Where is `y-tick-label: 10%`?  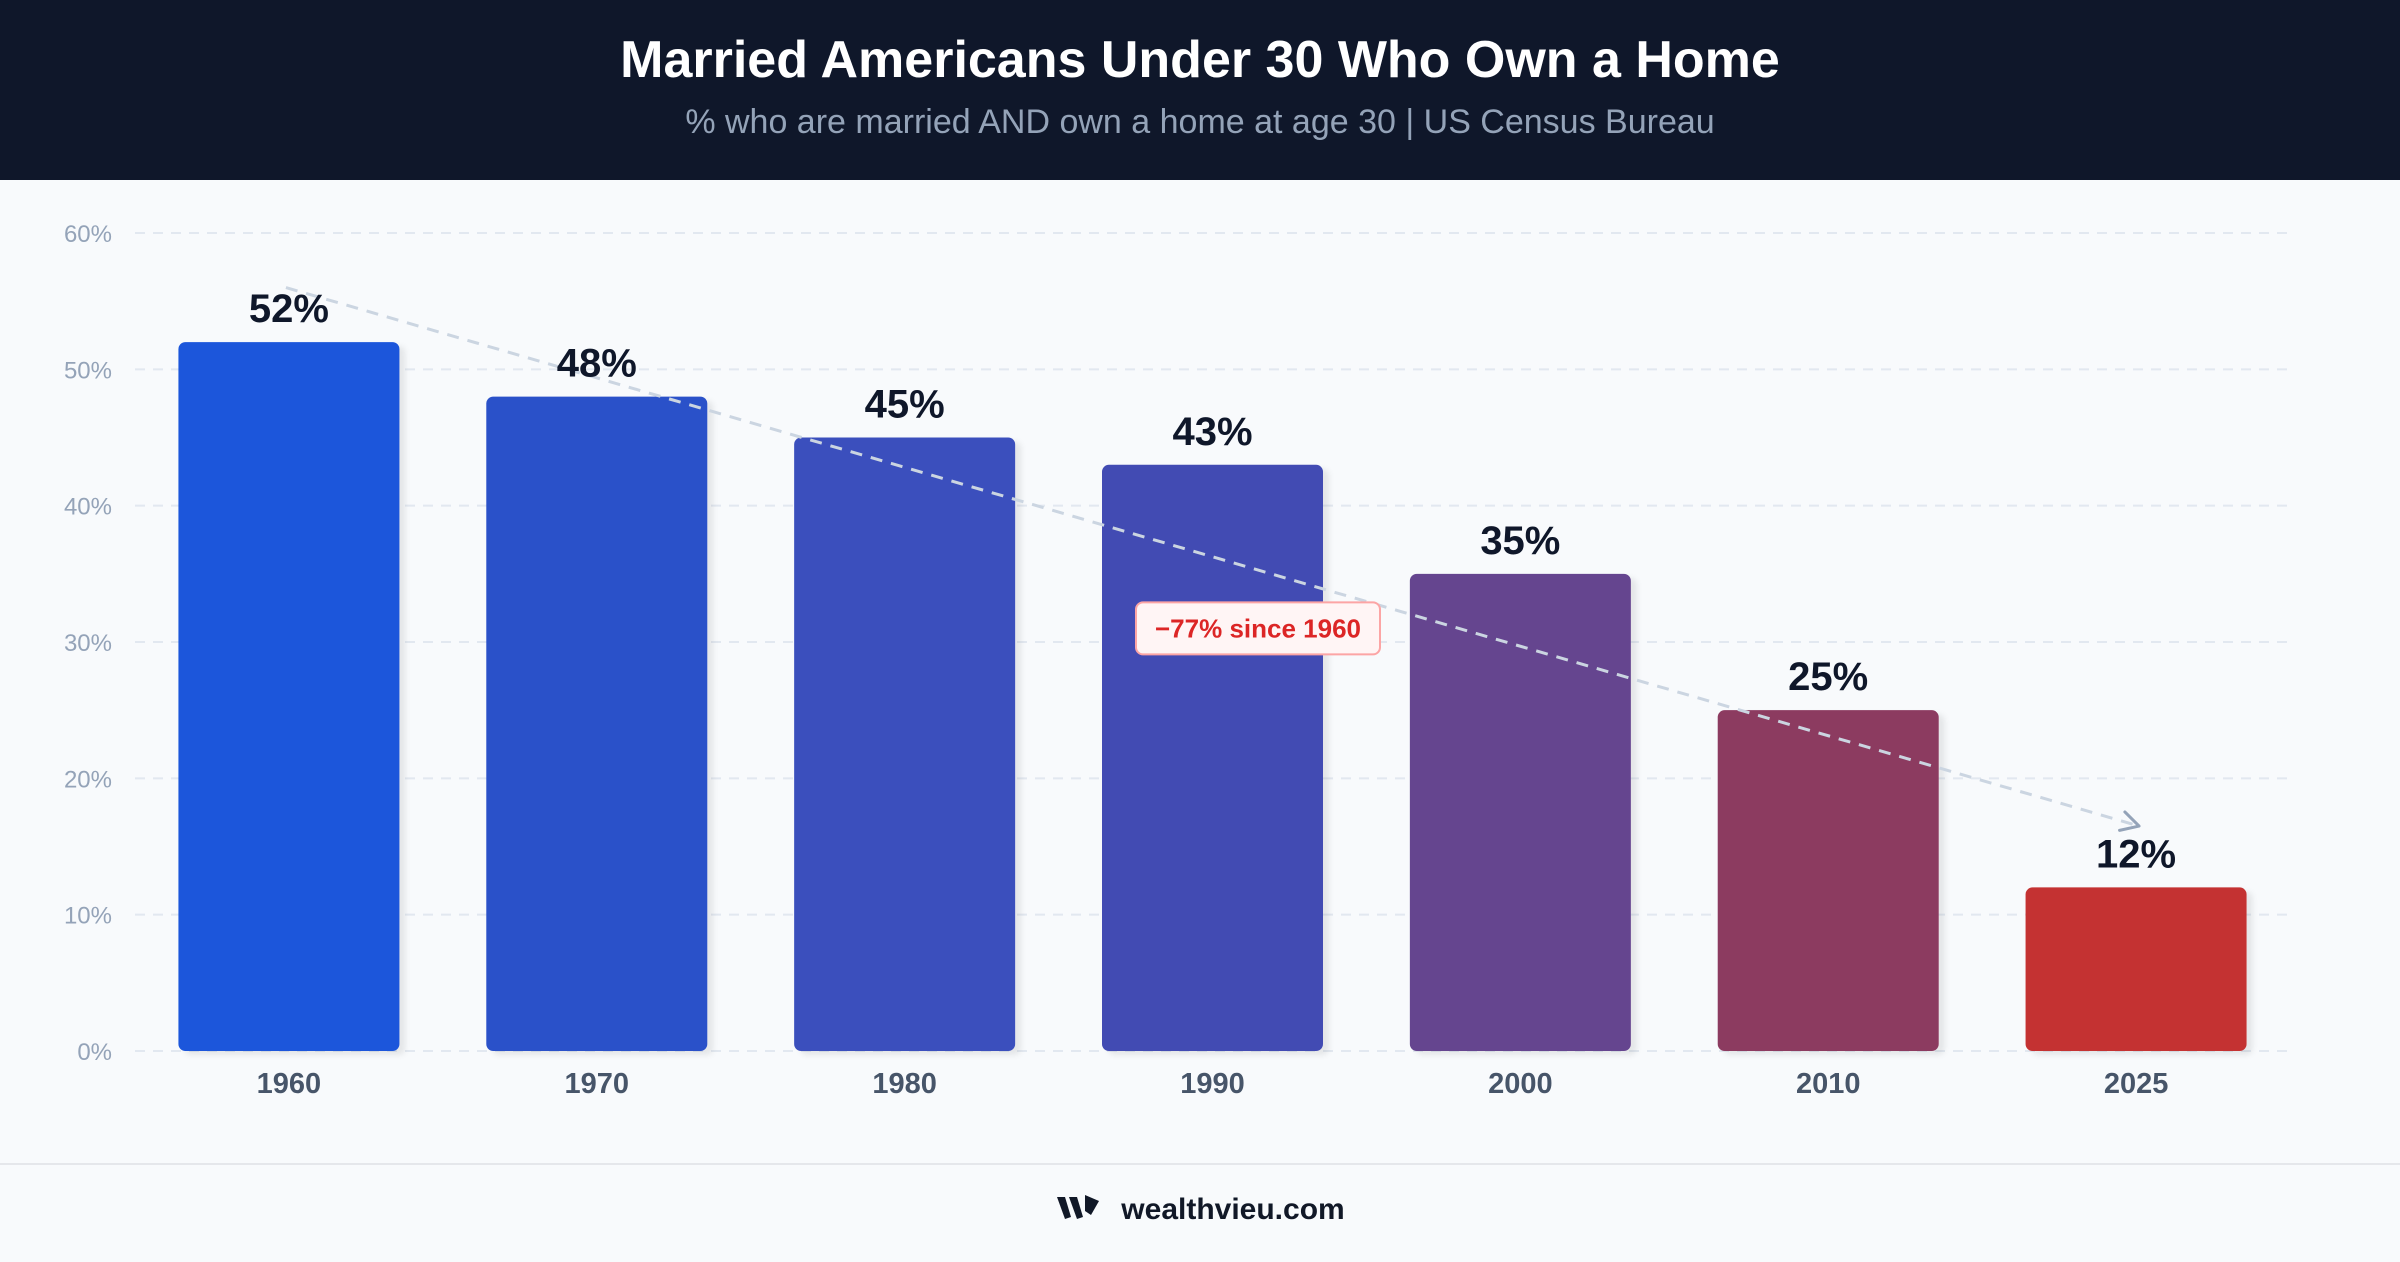 y-tick-label: 10% is located at coordinates (88, 916).